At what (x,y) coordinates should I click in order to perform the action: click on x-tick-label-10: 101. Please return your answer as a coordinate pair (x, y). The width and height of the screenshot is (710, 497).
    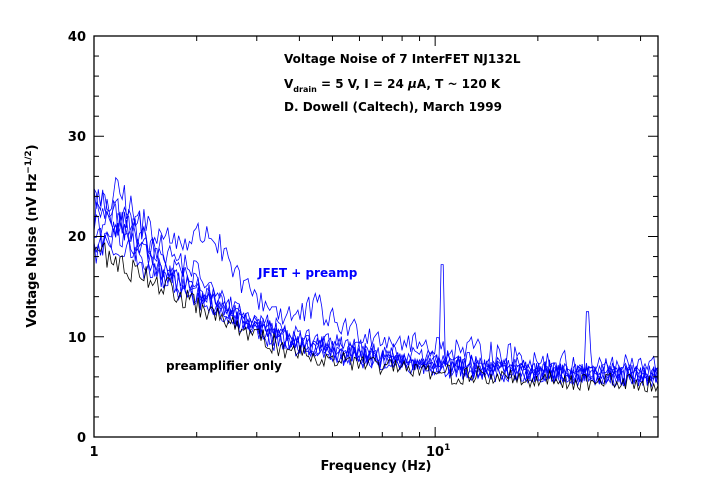
    Looking at the image, I should click on (438, 451).